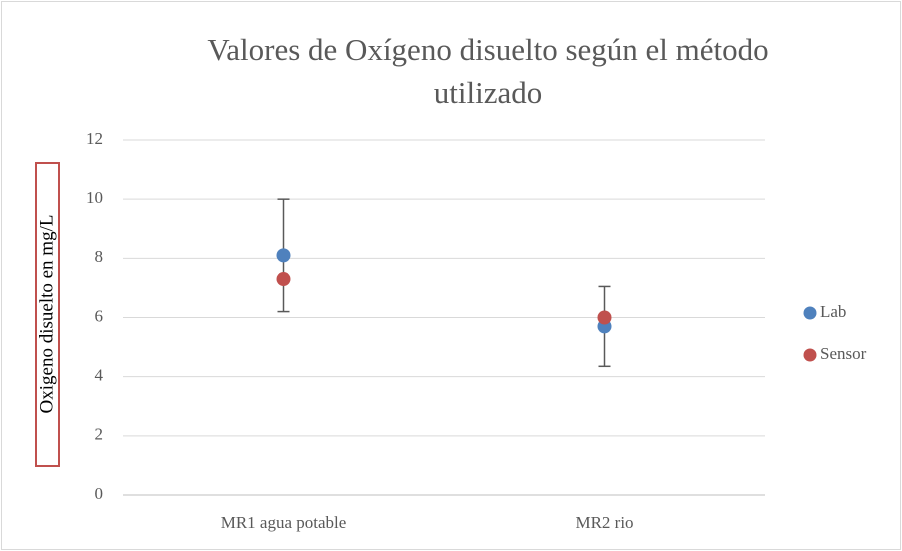  What do you see at coordinates (833, 311) in the screenshot?
I see `legend-label: Lab` at bounding box center [833, 311].